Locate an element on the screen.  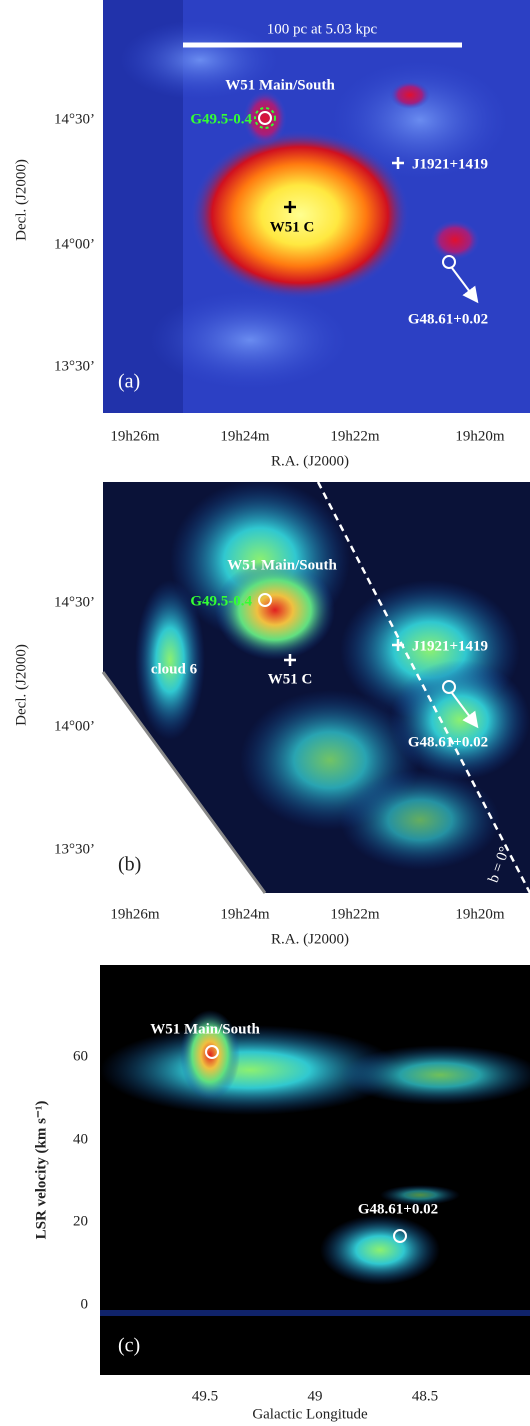
y-tick-label: 0 is located at coordinates (85, 1304).